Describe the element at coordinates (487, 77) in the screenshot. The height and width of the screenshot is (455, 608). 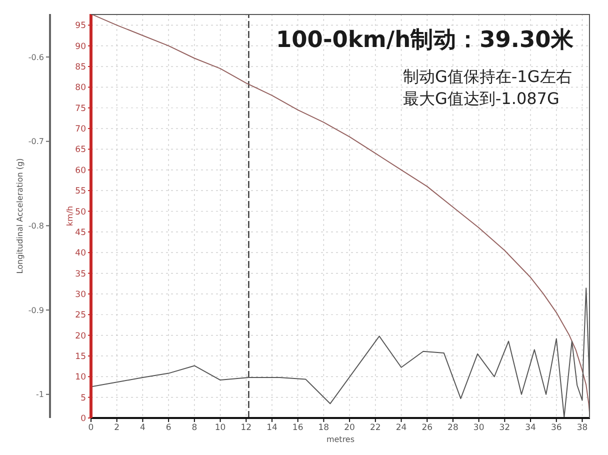
I see `annotation: 制动G值保持在-1G左右` at that location.